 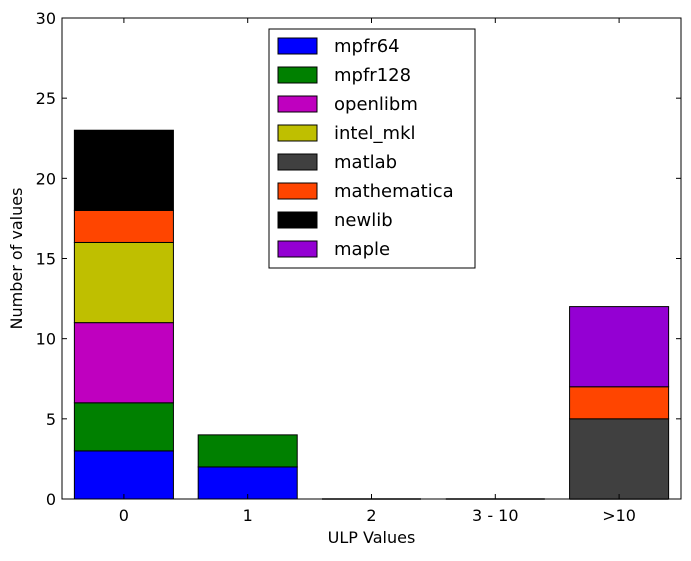 I want to click on legend-swatch-intel_mkl, so click(x=297, y=133).